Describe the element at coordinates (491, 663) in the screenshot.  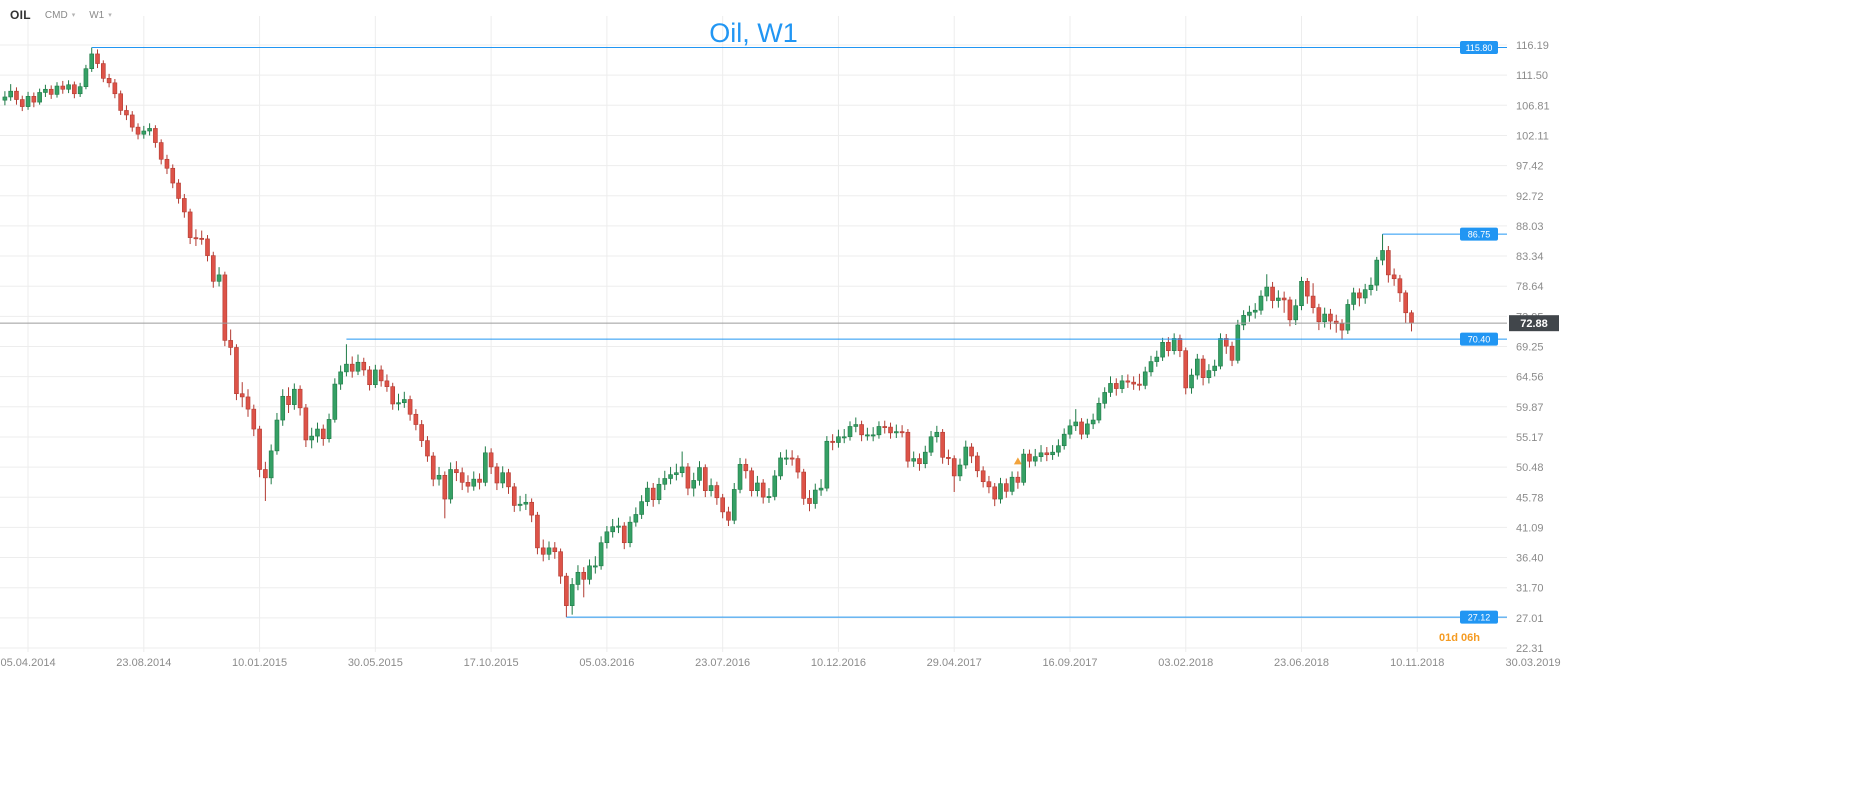
I see `date-axis-label: 17.10.2015` at that location.